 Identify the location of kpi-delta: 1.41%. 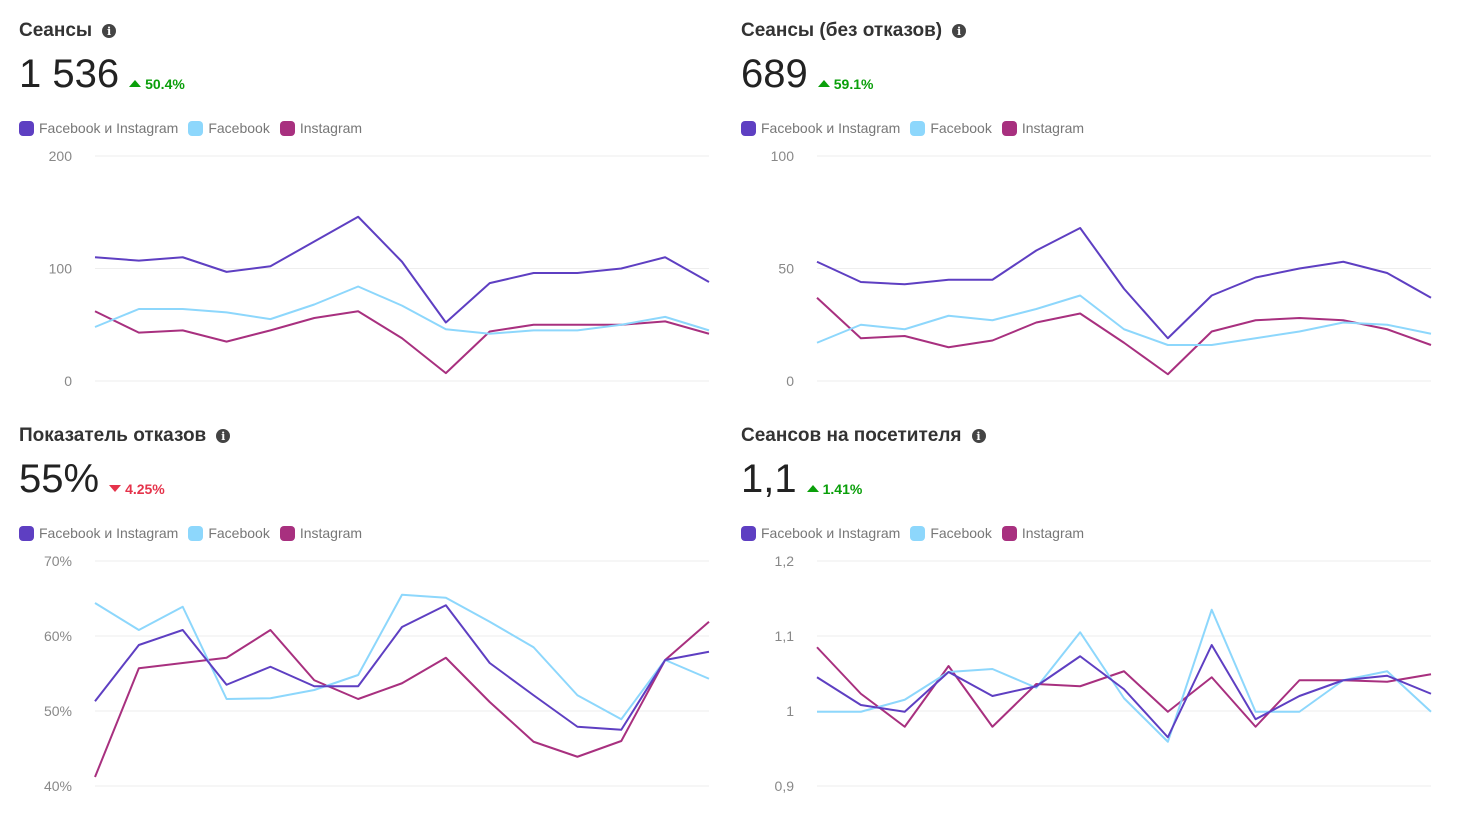
(834, 488).